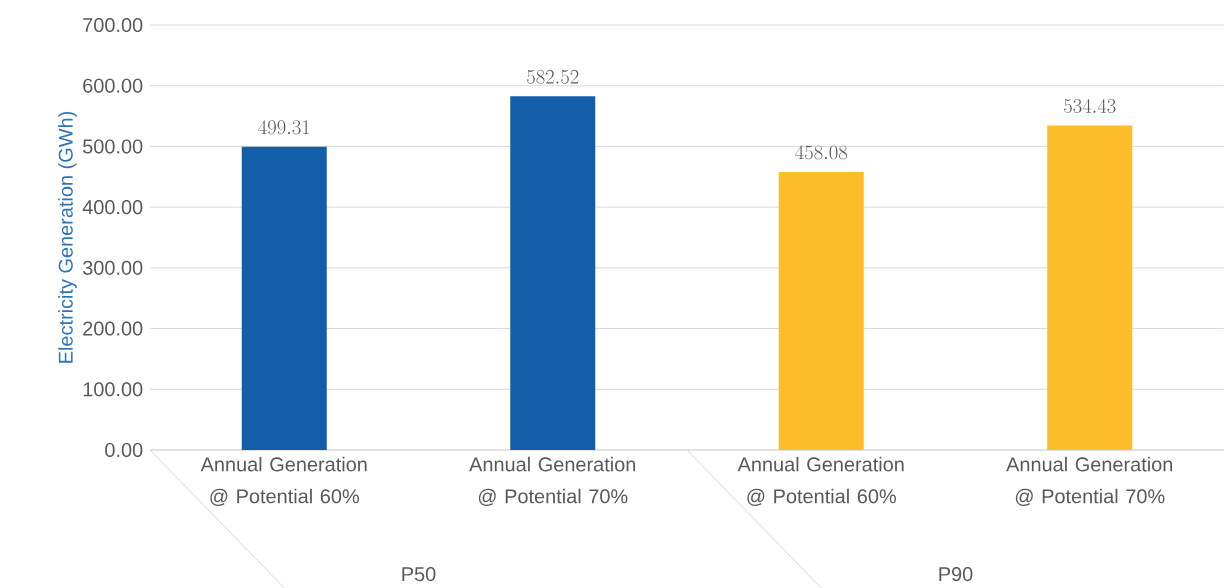 The height and width of the screenshot is (588, 1224). What do you see at coordinates (113, 146) in the screenshot?
I see `y-tick-label: 500.00` at bounding box center [113, 146].